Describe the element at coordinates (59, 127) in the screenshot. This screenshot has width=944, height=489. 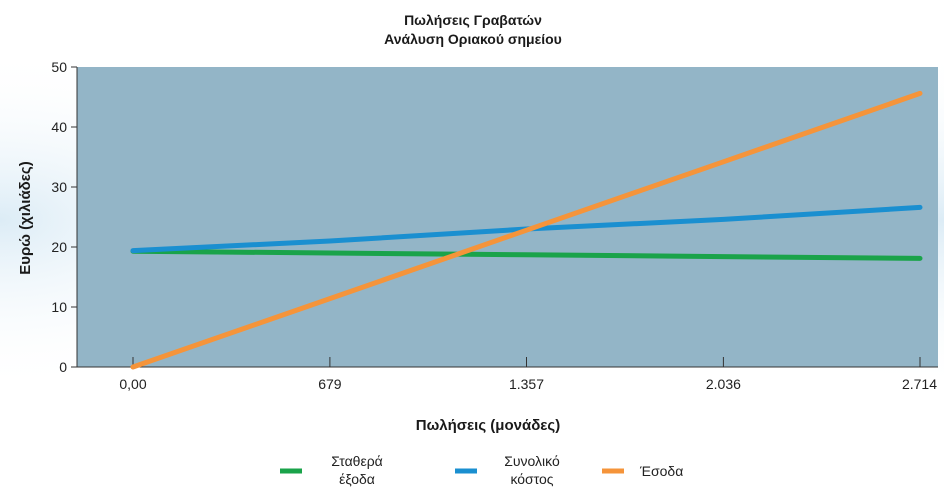
I see `y-tick-label: 40` at that location.